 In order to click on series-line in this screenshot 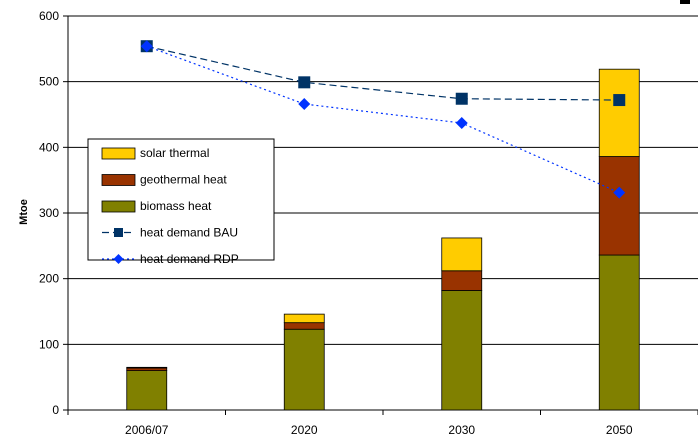, I will do `click(383, 73)`.